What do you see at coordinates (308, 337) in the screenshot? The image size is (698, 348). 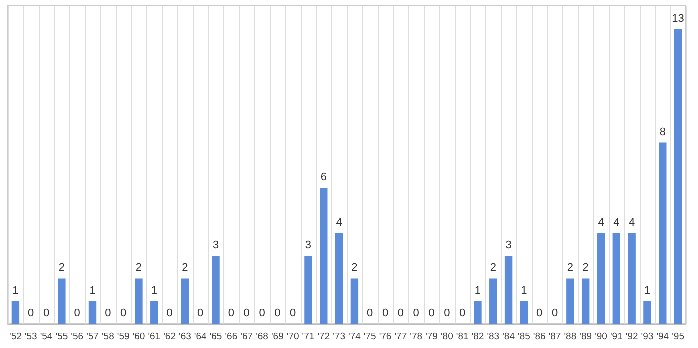 I see `x-tick-label: '71` at bounding box center [308, 337].